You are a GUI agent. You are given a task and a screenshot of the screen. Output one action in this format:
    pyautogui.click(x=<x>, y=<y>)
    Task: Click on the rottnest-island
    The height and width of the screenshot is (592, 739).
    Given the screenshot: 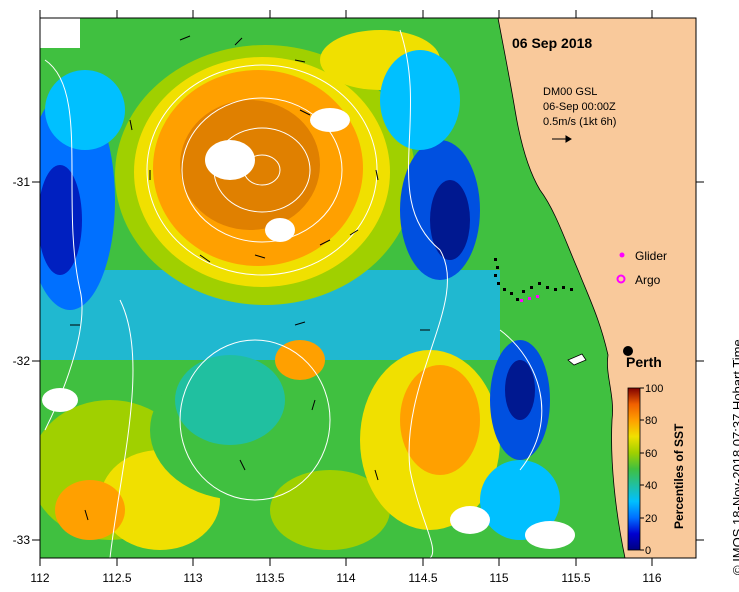 What is the action you would take?
    pyautogui.click(x=577, y=359)
    